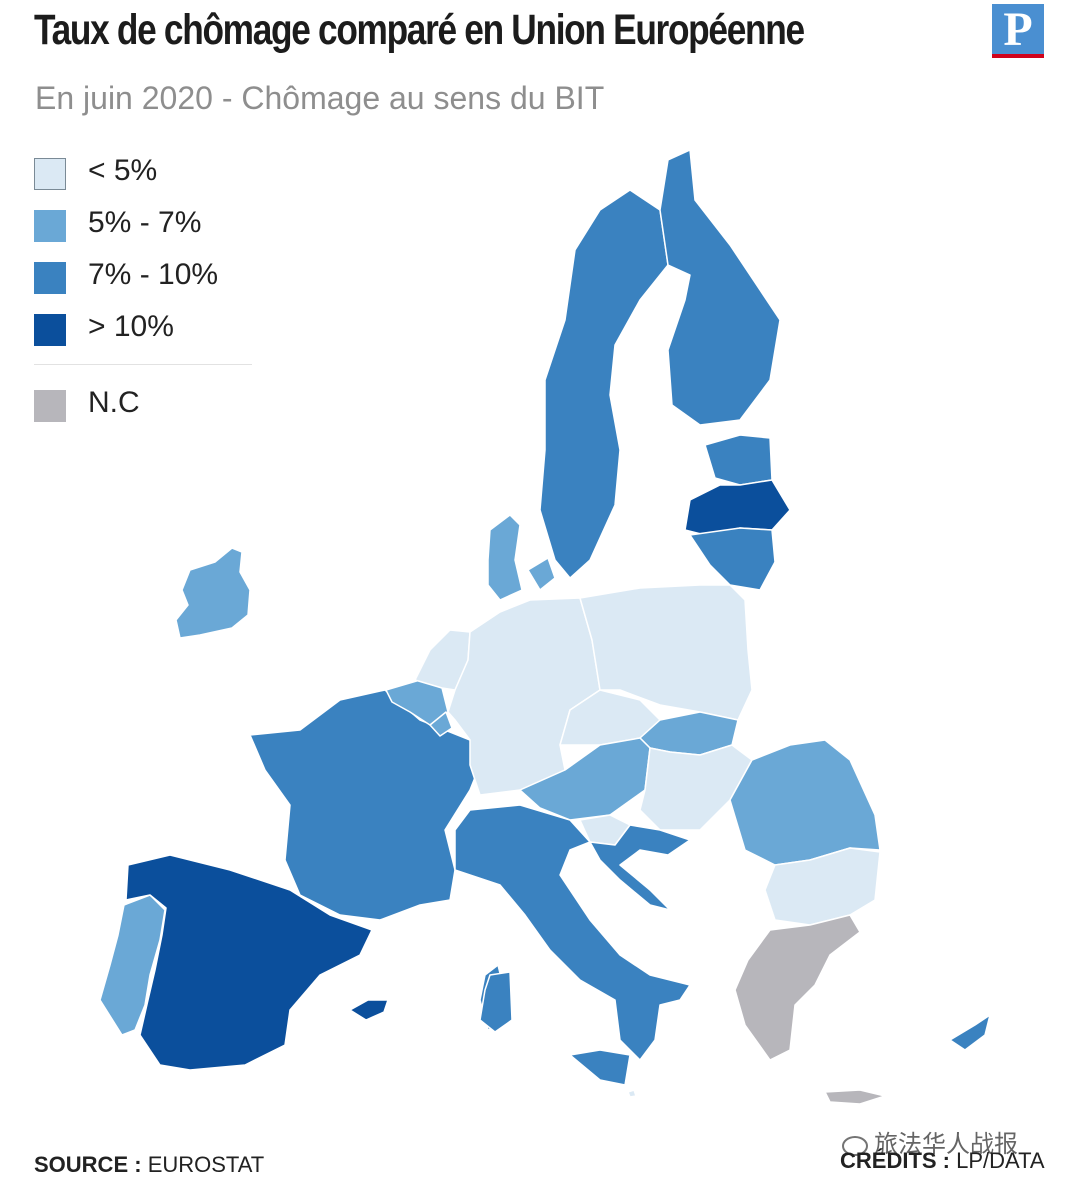  What do you see at coordinates (369, 1010) in the screenshot?
I see `region-balearic` at bounding box center [369, 1010].